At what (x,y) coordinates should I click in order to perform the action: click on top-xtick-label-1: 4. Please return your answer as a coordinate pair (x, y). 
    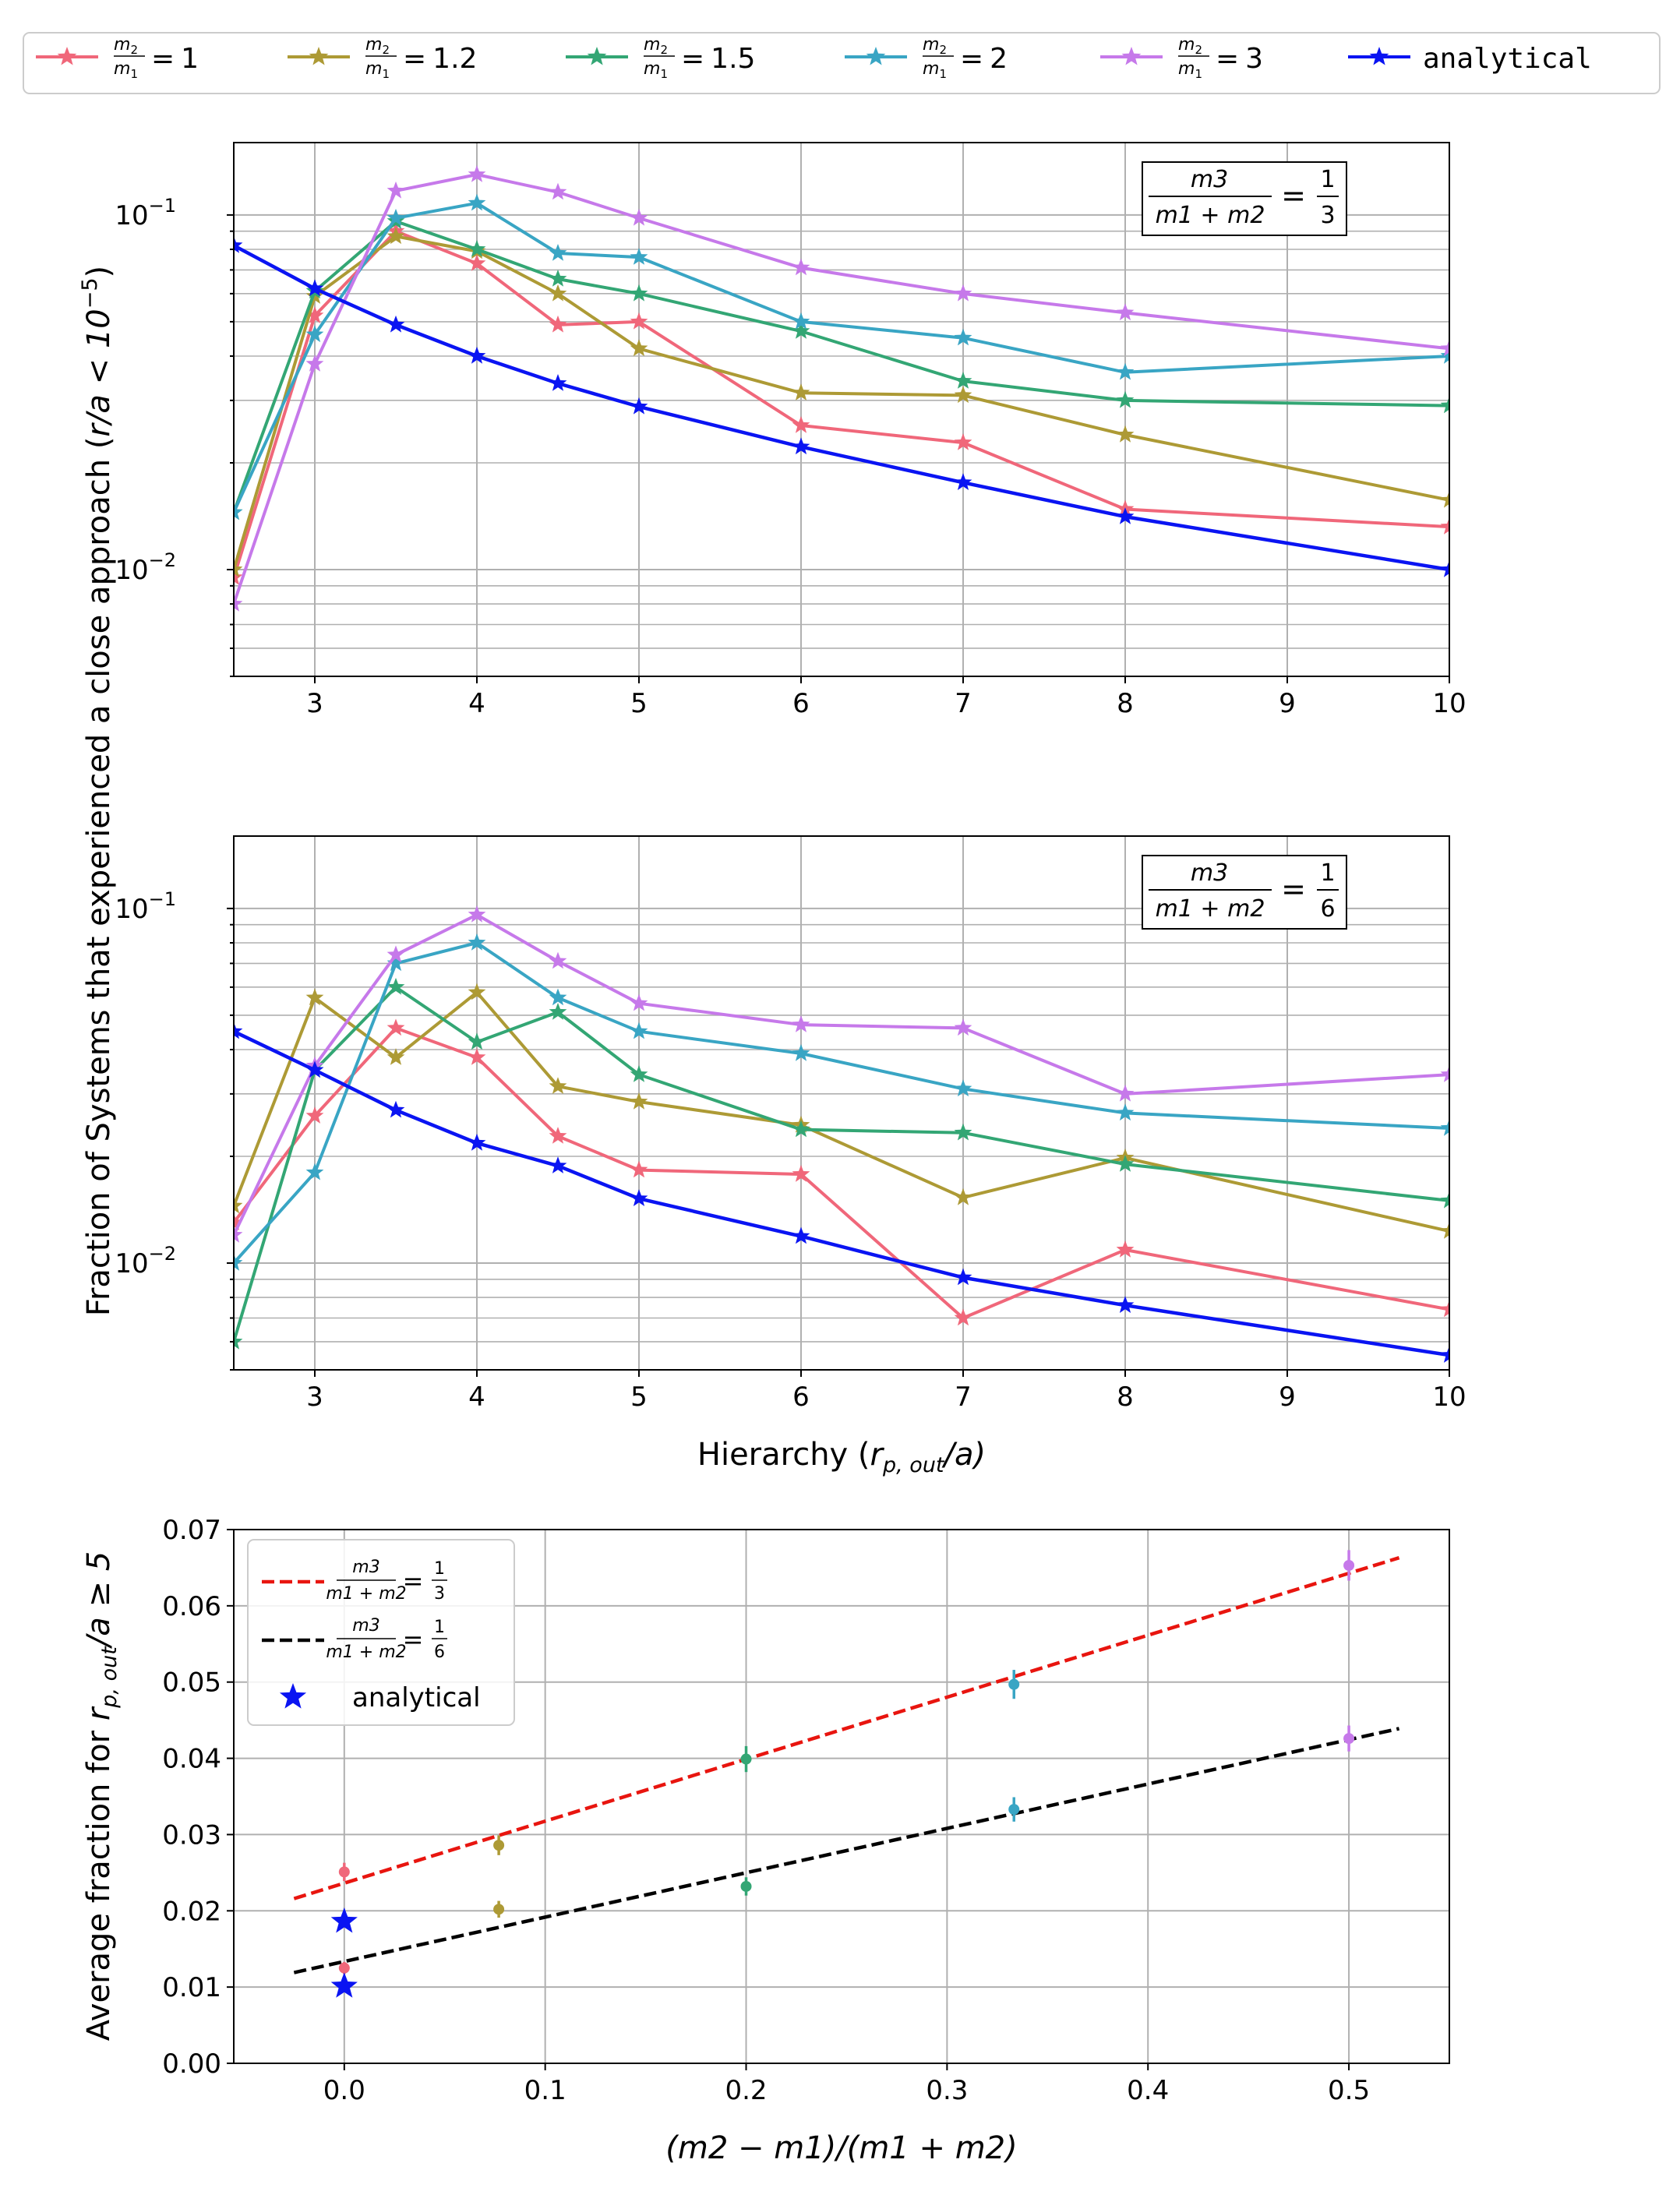
    Looking at the image, I should click on (477, 704).